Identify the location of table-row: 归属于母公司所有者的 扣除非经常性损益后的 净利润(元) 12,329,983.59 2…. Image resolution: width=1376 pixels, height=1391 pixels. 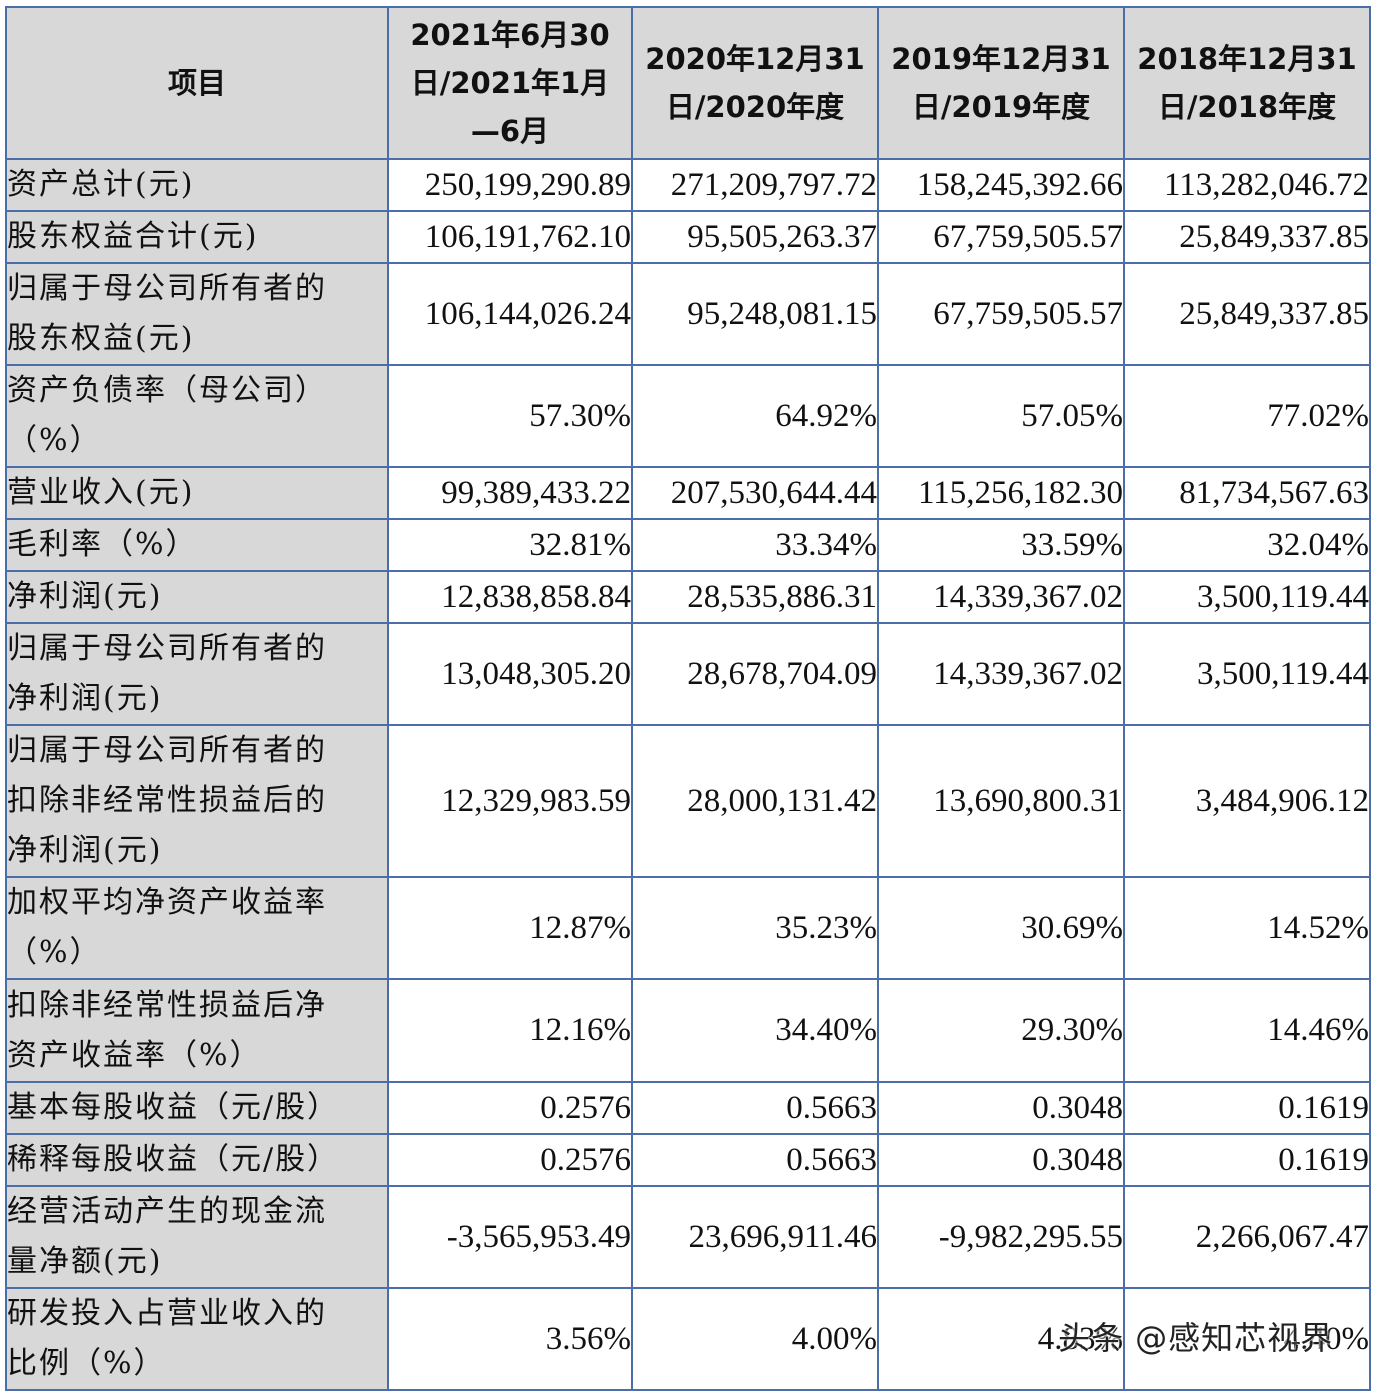
(688, 801).